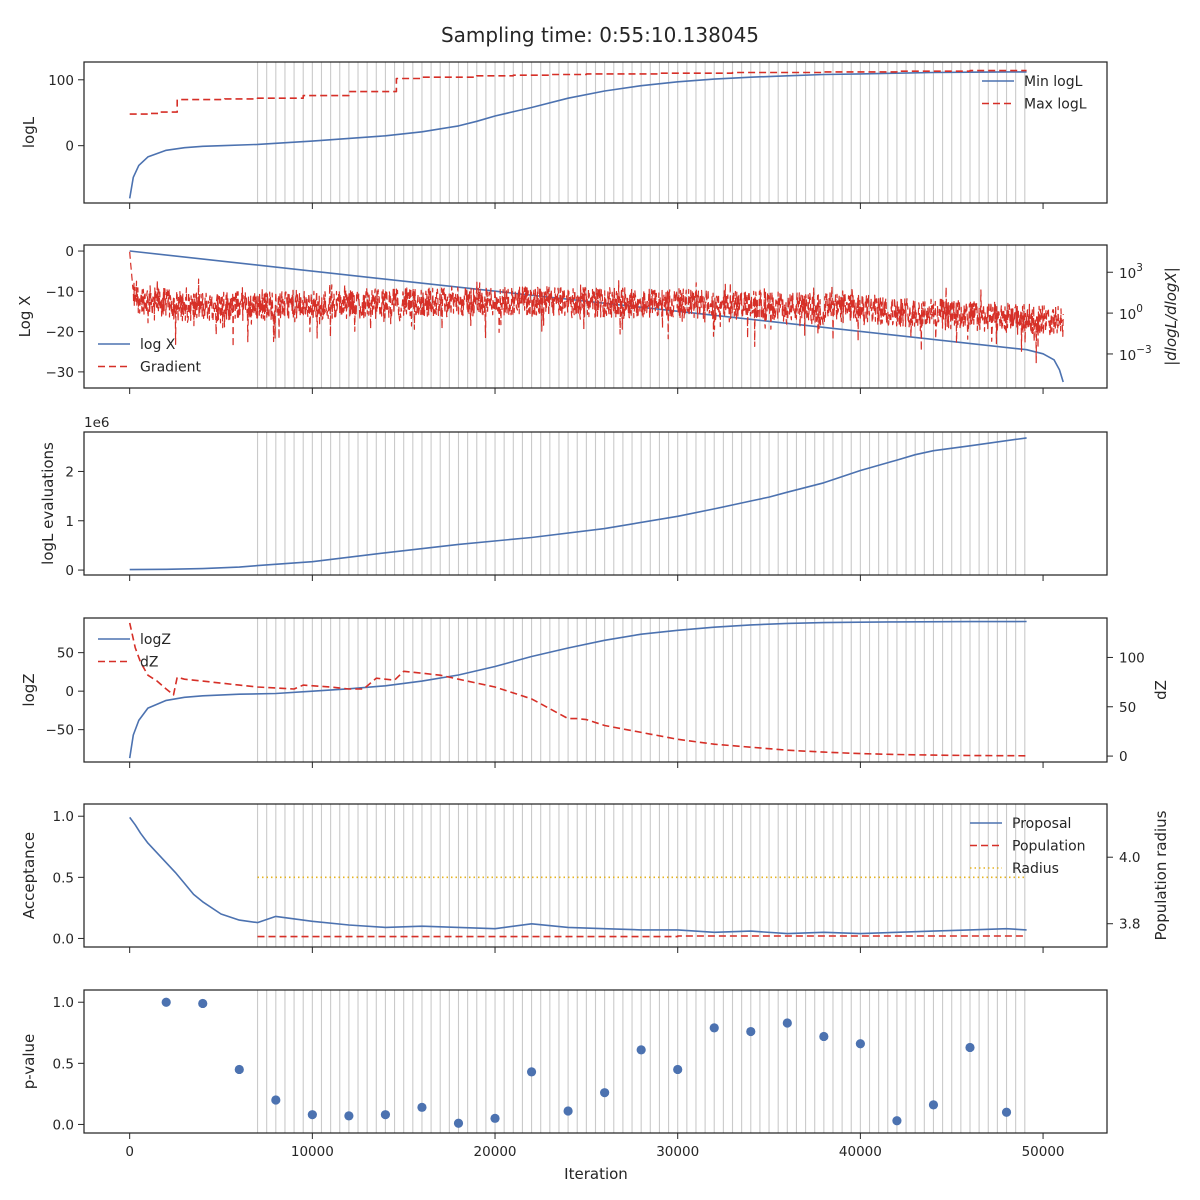  Describe the element at coordinates (1043, 1152) in the screenshot. I see `x-tick-label: 50000` at that location.